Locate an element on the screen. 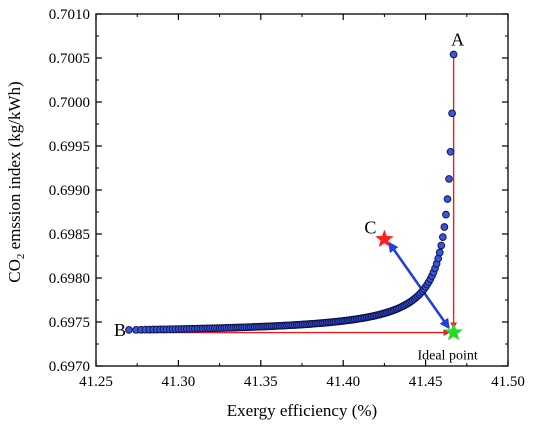 The width and height of the screenshot is (550, 431). y-tick-label: 0.6985 is located at coordinates (69, 235).